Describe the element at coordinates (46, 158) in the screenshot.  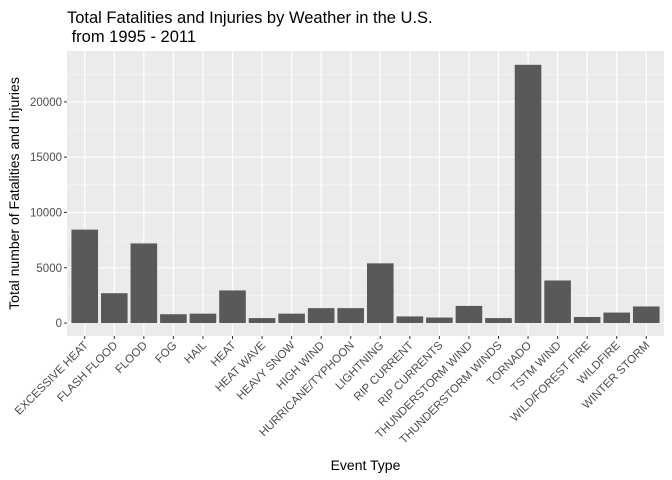
I see `y-tick-label: 15000` at that location.